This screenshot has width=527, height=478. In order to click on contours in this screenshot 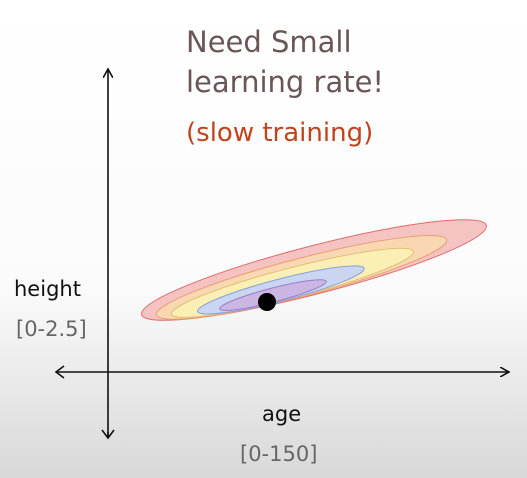, I will do `click(314, 270)`.